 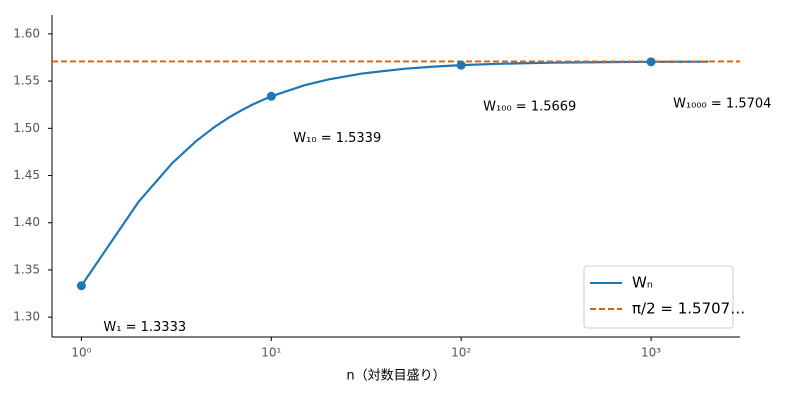 I want to click on y-tick-label: 1.60, so click(x=26, y=33).